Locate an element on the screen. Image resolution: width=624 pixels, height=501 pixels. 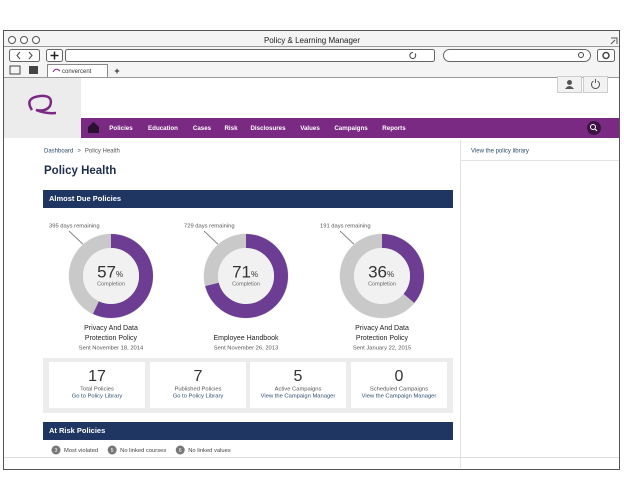
days-remaining: 395 days remaining is located at coordinates (74, 227).